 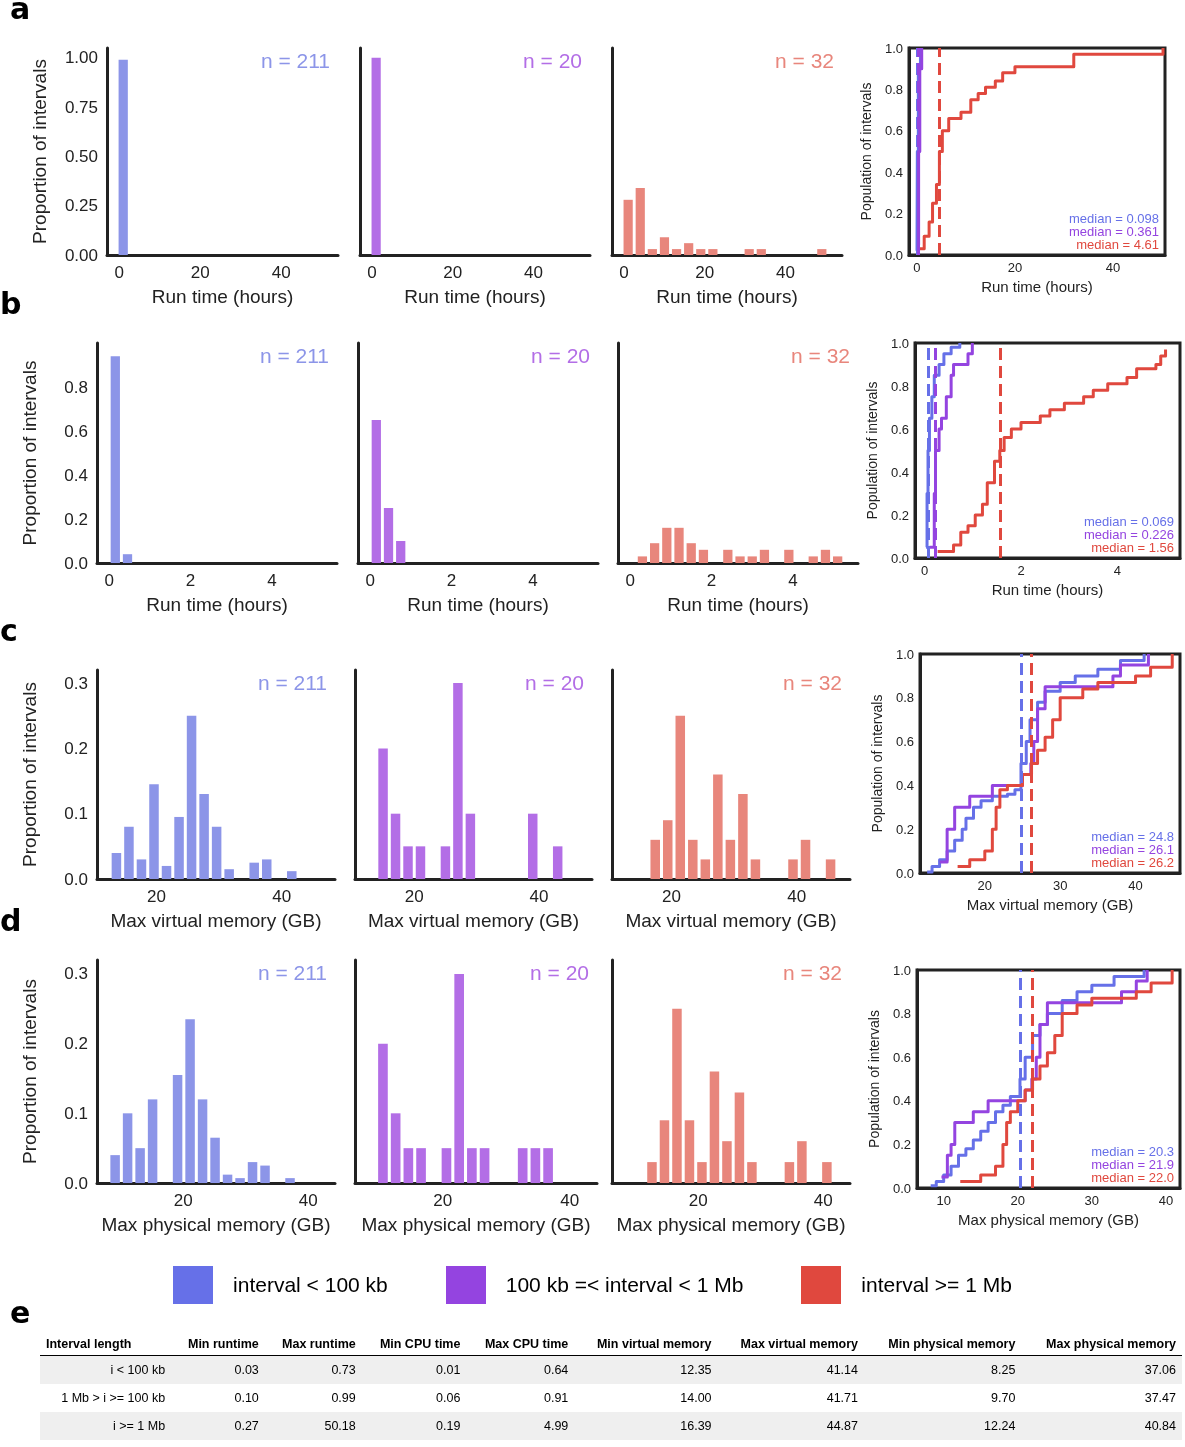 I want to click on annotation: n = 20, so click(x=555, y=682).